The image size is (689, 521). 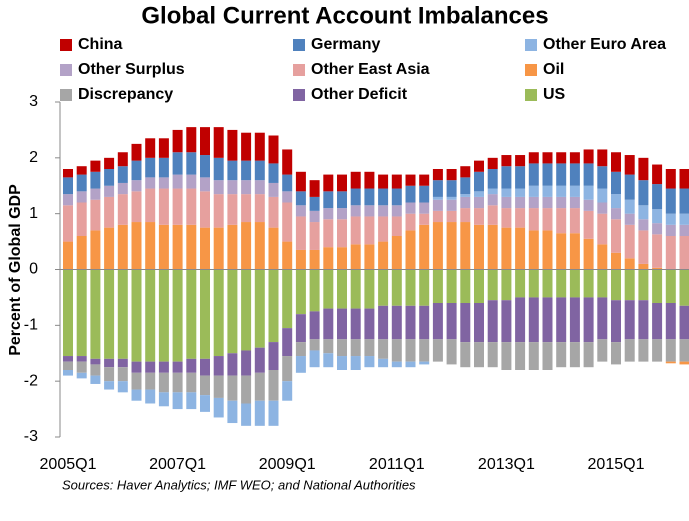 What do you see at coordinates (33, 101) in the screenshot?
I see `y-tick-label: 3` at bounding box center [33, 101].